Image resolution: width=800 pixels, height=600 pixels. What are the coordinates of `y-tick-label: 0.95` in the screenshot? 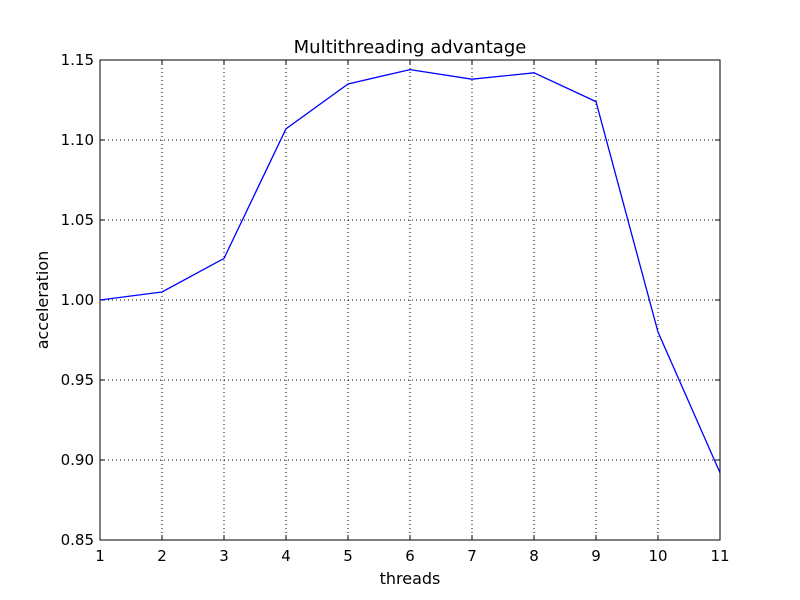 It's located at (77, 380).